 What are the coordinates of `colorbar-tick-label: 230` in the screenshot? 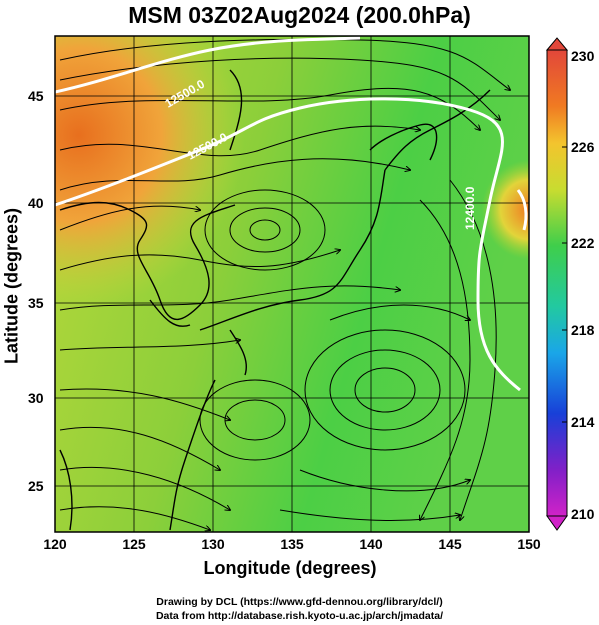 It's located at (583, 56).